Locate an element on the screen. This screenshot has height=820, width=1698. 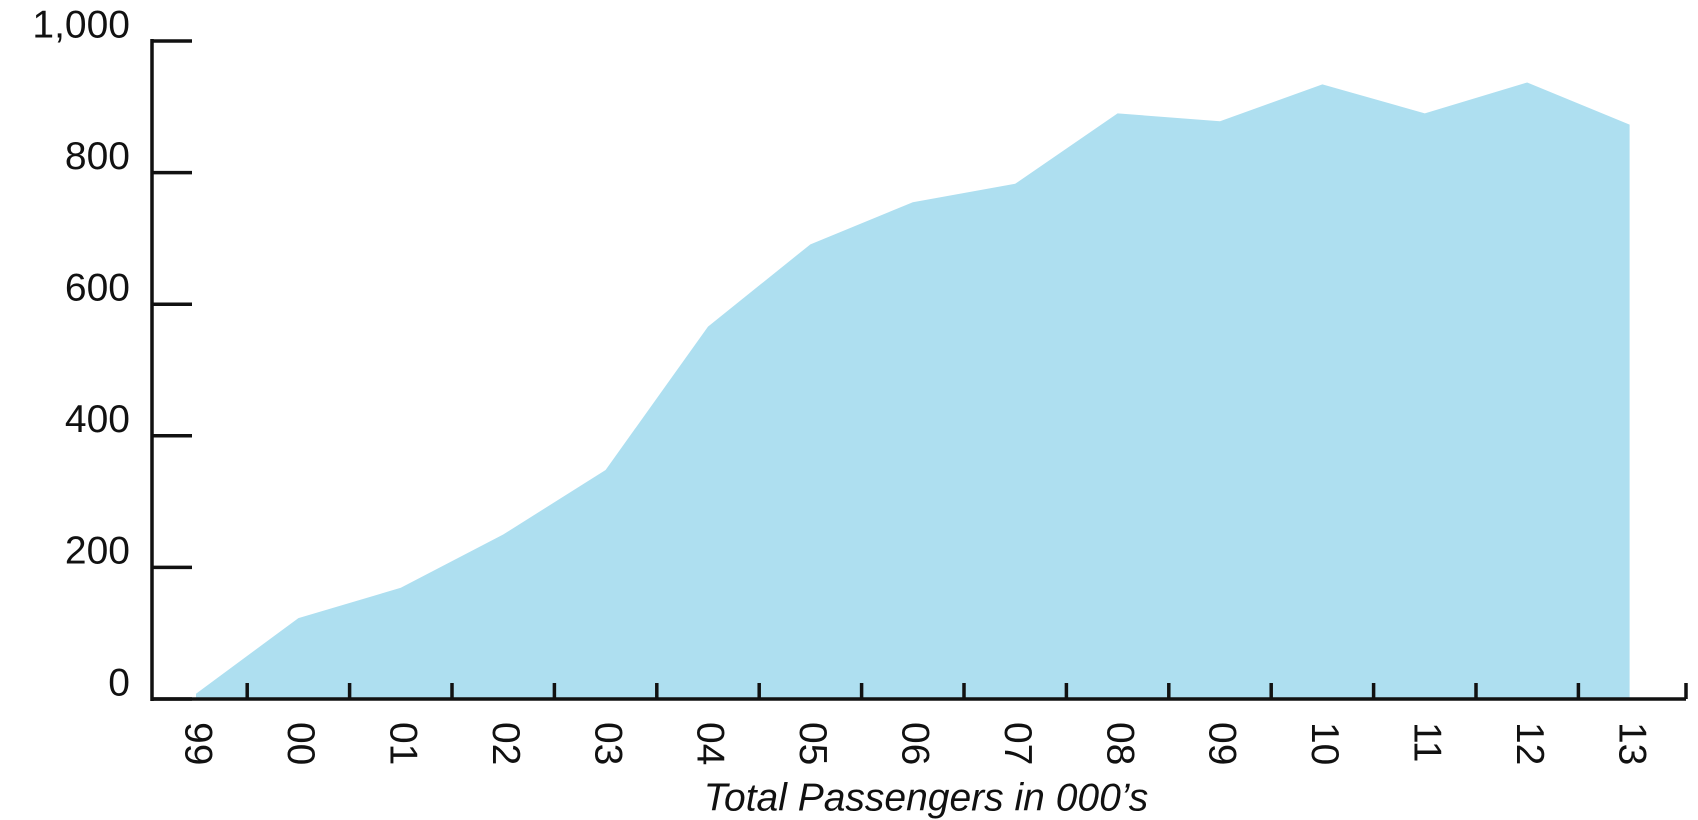
x-tick-label: 09 is located at coordinates (1222, 743).